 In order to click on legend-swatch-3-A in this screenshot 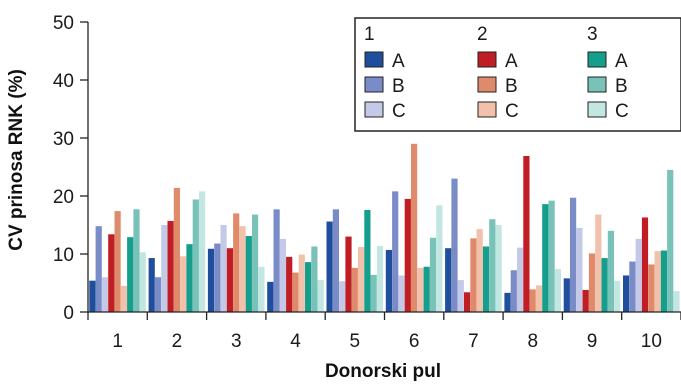, I will do `click(597, 59)`.